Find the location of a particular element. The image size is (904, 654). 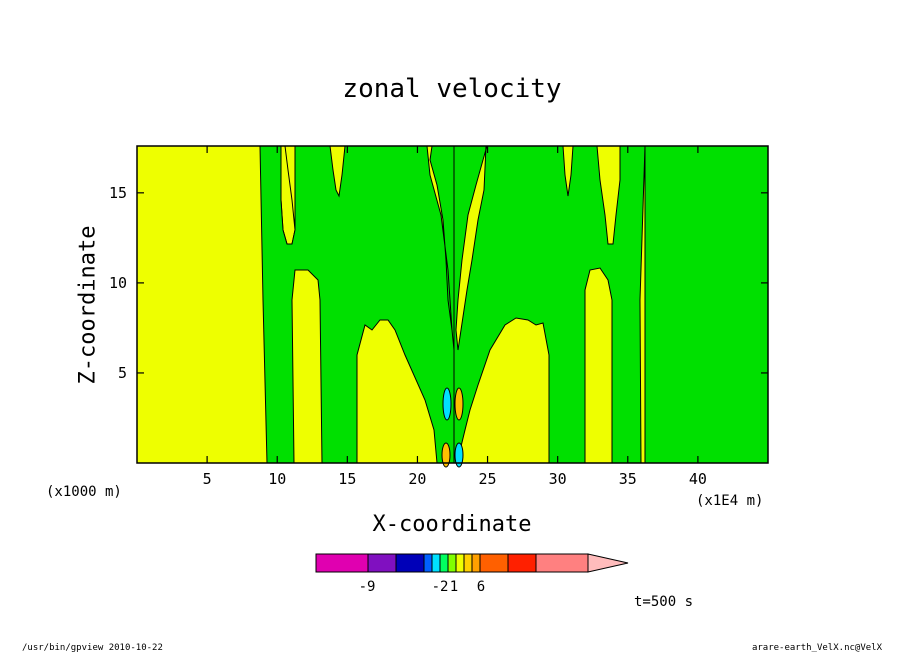

y-tick-label: 10 is located at coordinates (118, 283).